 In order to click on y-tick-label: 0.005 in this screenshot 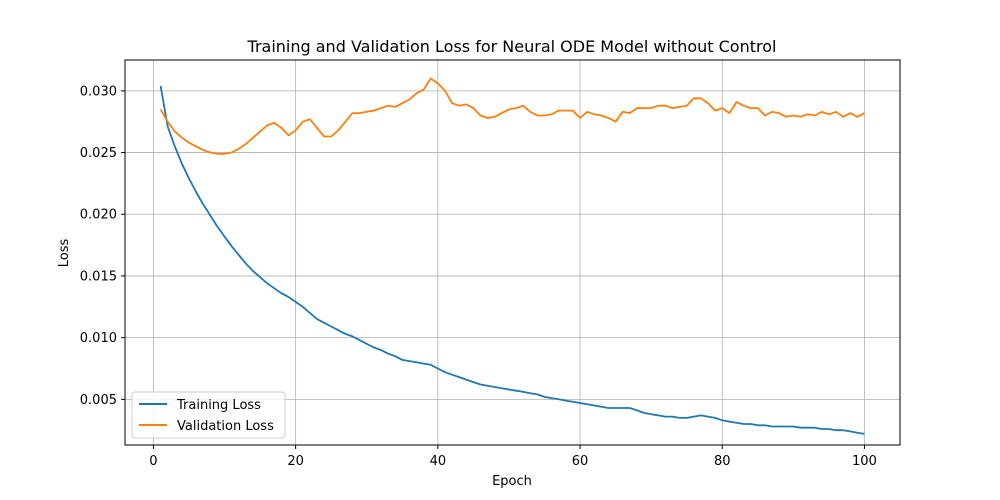, I will do `click(98, 400)`.